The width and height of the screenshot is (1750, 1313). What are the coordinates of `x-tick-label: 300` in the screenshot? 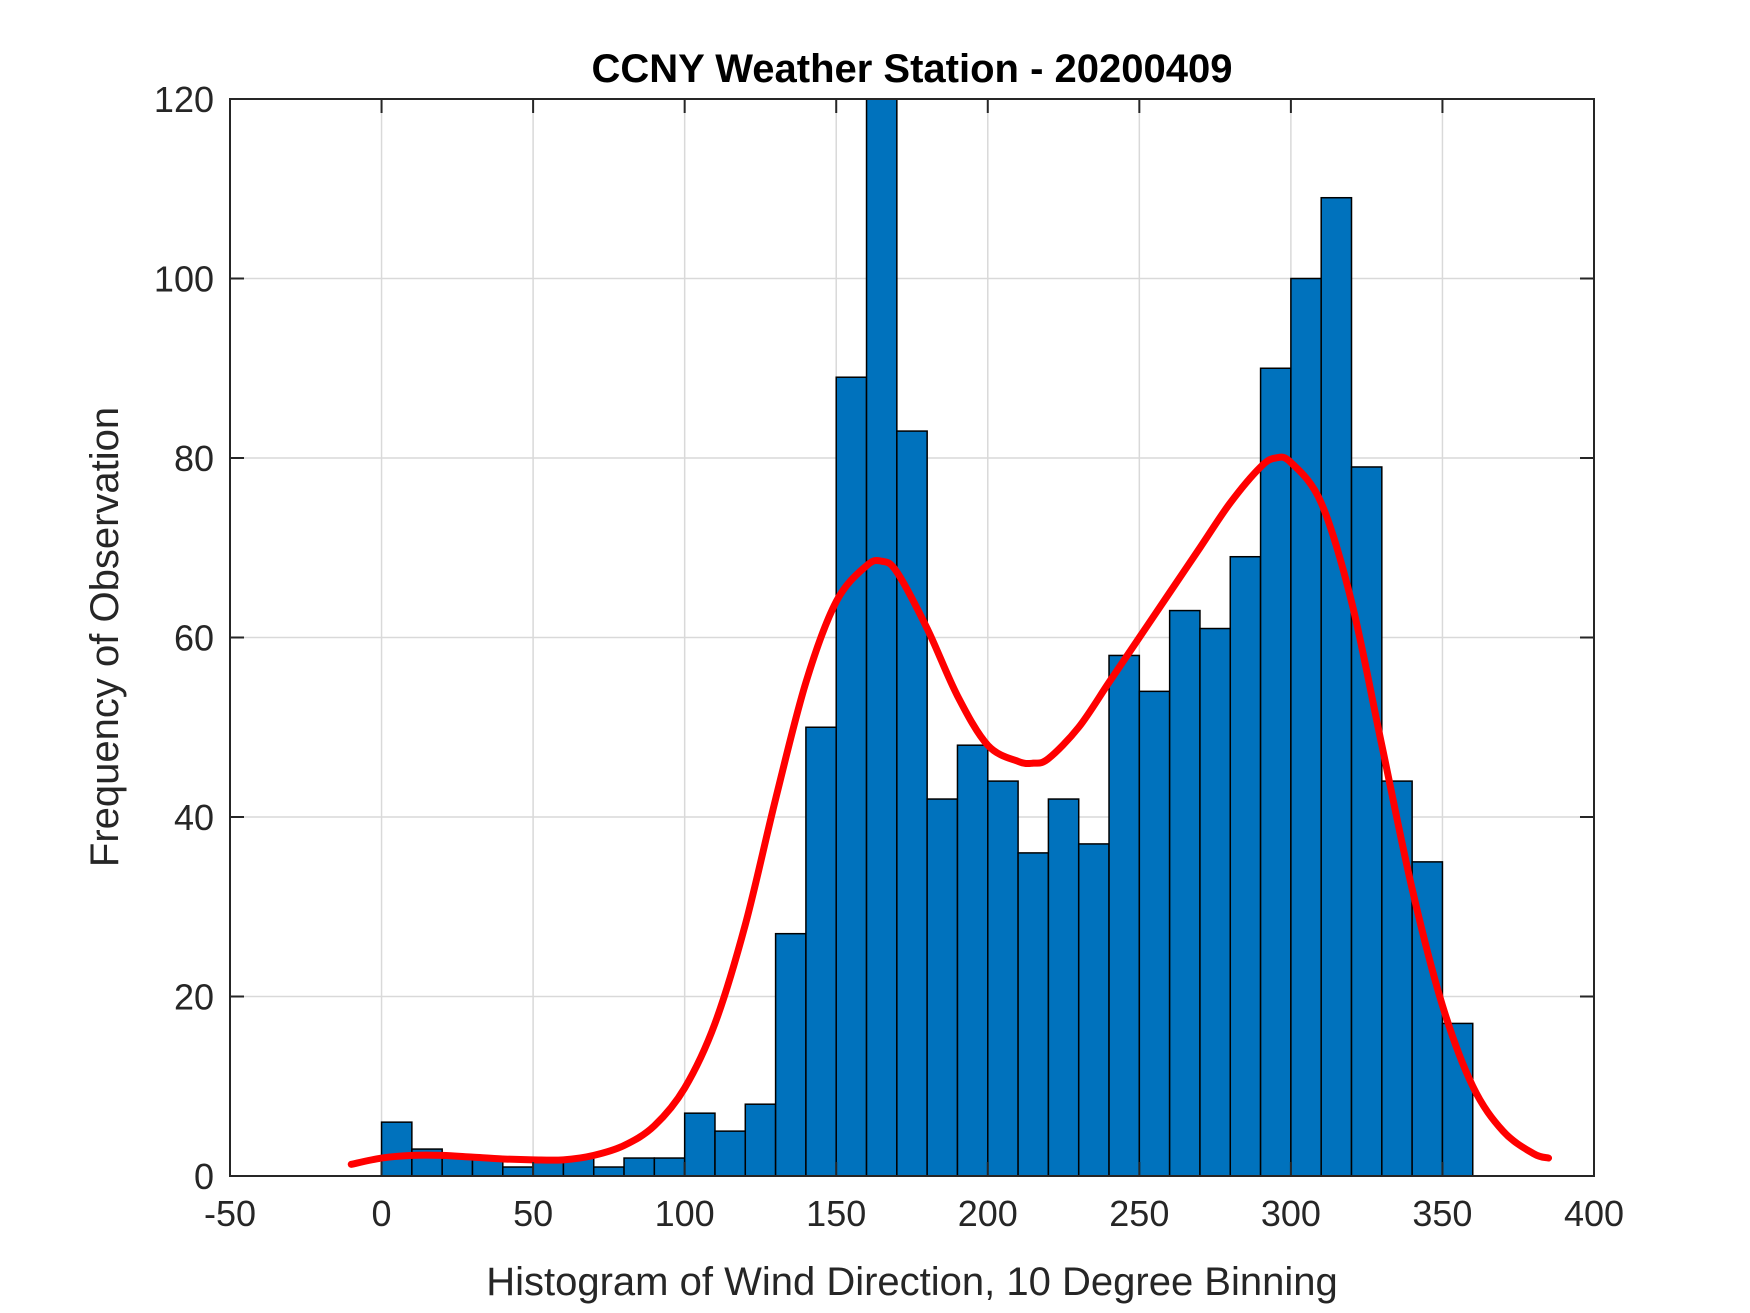 It's located at (1291, 1213).